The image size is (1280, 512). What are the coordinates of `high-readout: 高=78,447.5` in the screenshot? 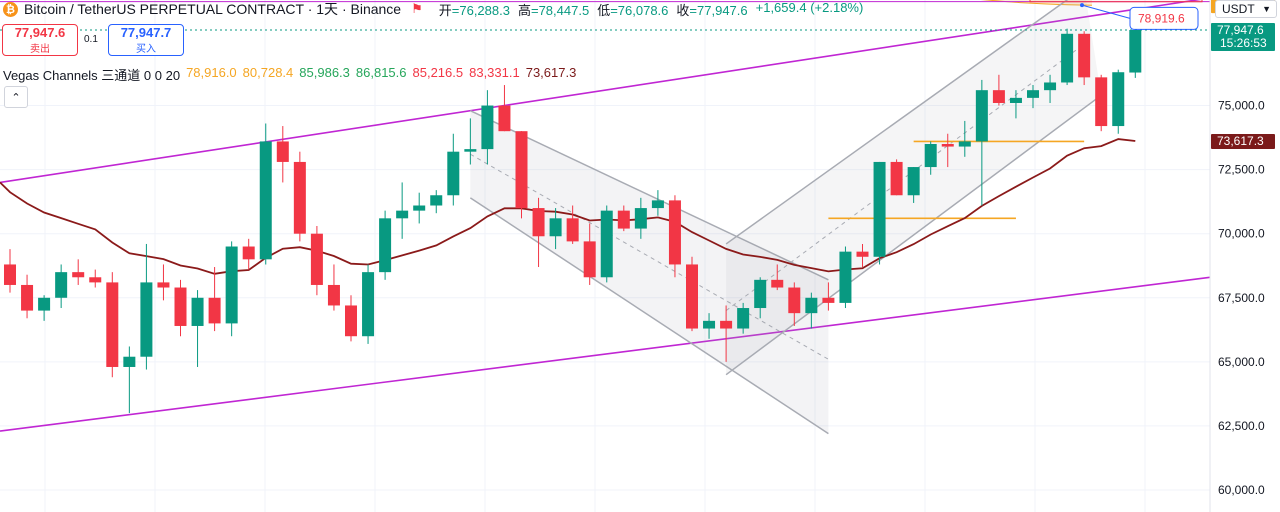 It's located at (553, 10).